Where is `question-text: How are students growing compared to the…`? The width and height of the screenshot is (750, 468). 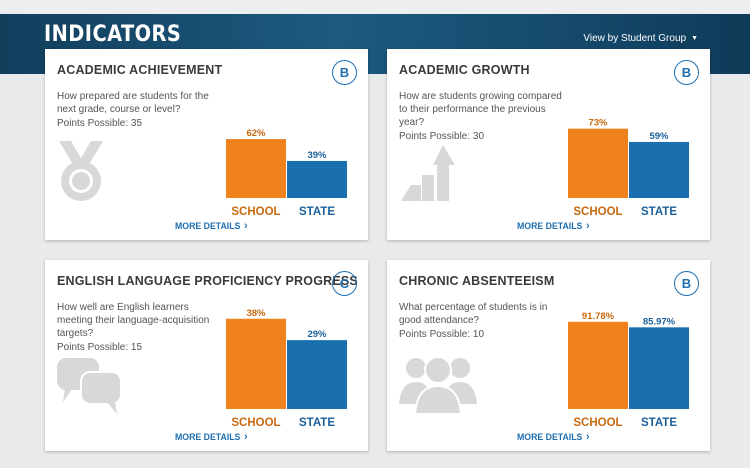
question-text: How are students growing compared to the… is located at coordinates (480, 109).